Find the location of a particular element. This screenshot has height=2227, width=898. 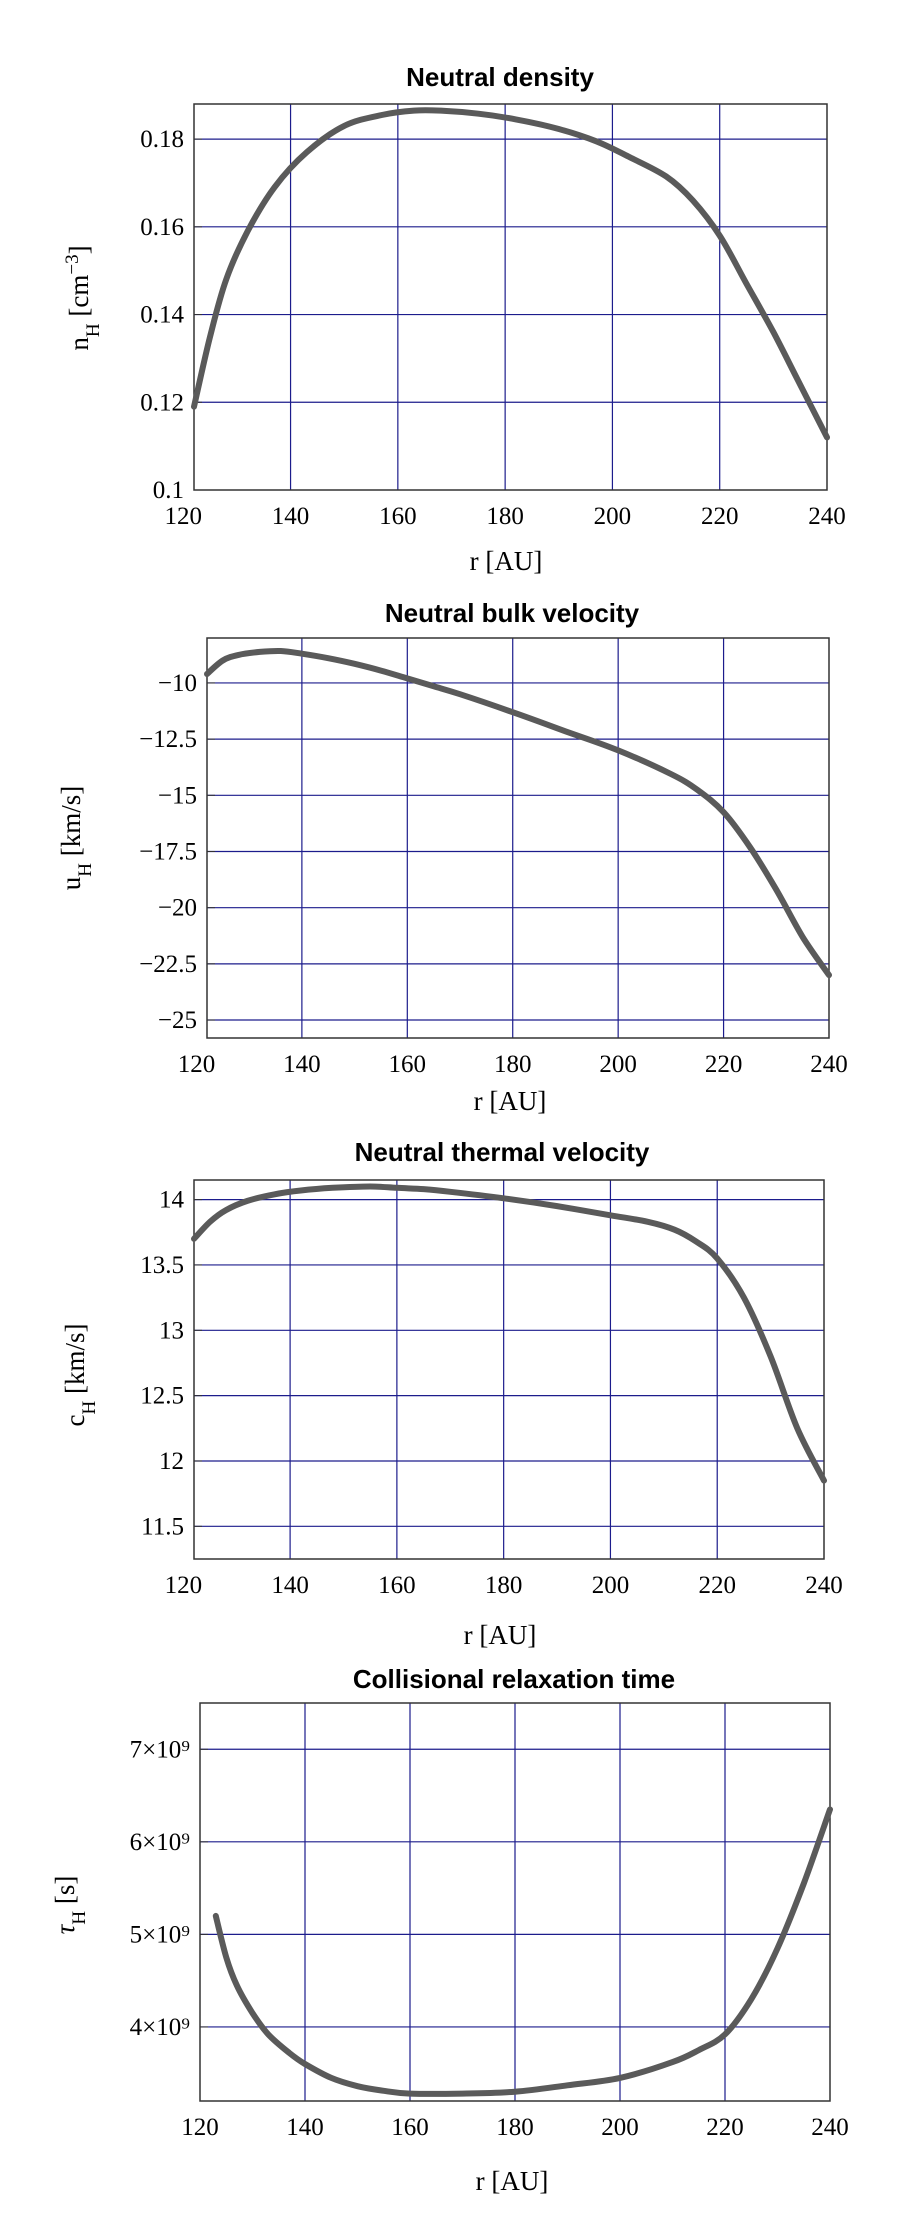

y-axis-label: nH [cm−3] is located at coordinates (83, 297).